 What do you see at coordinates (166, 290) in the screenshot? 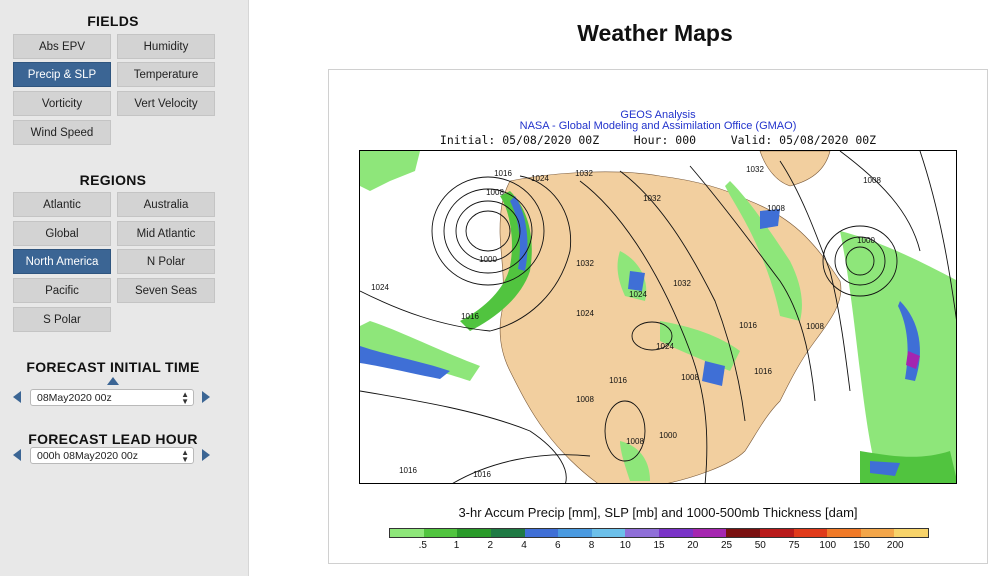
I see `region-seven-seas-button: Seven Seas` at bounding box center [166, 290].